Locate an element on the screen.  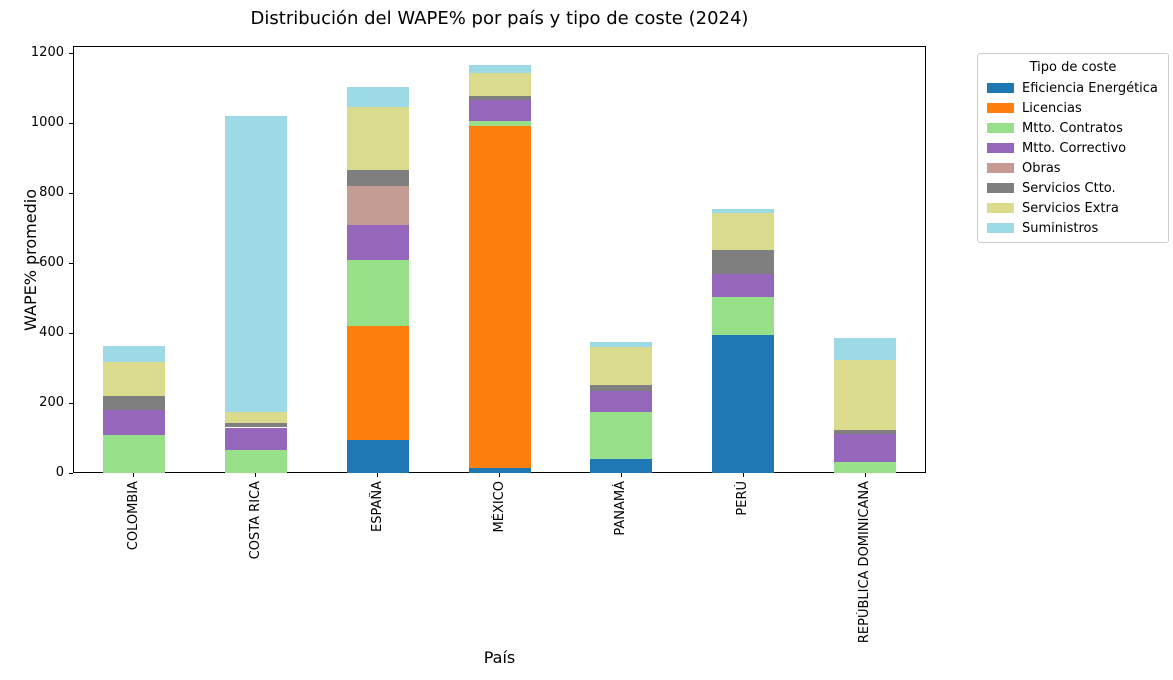
x-tick-label: PANAMÁ is located at coordinates (621, 508).